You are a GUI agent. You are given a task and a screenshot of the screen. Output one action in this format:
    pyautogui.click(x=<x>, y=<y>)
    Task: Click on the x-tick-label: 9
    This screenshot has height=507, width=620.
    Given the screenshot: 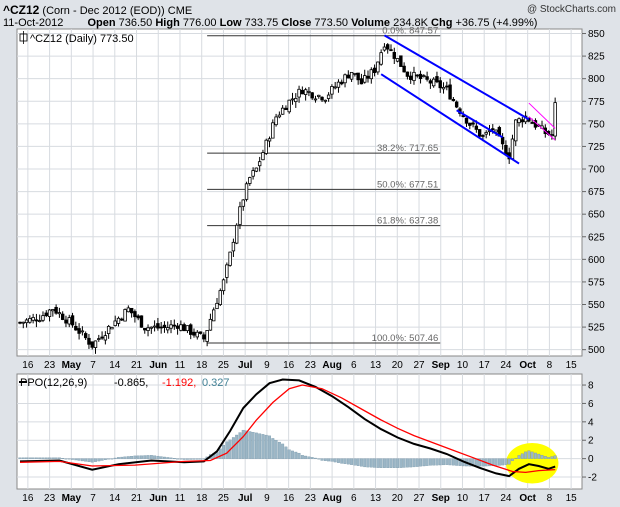 What is the action you would take?
    pyautogui.click(x=267, y=365)
    